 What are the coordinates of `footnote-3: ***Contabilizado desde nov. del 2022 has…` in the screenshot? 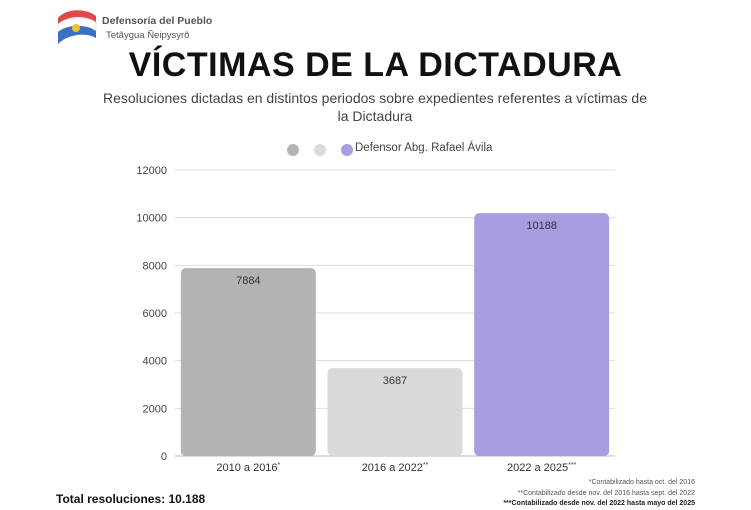 It's located at (599, 503).